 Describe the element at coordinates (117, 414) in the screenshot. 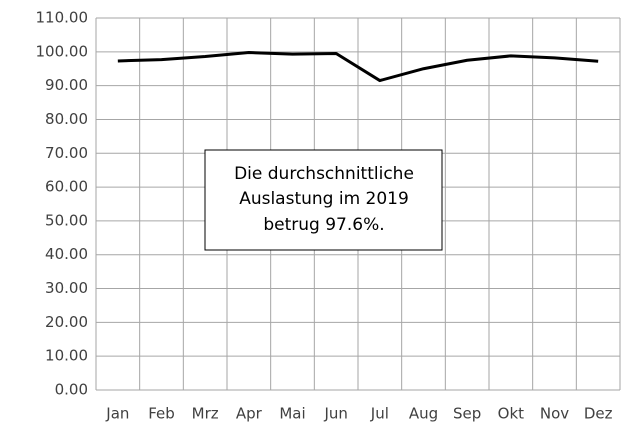

I see `x-tick-label: Jan` at that location.